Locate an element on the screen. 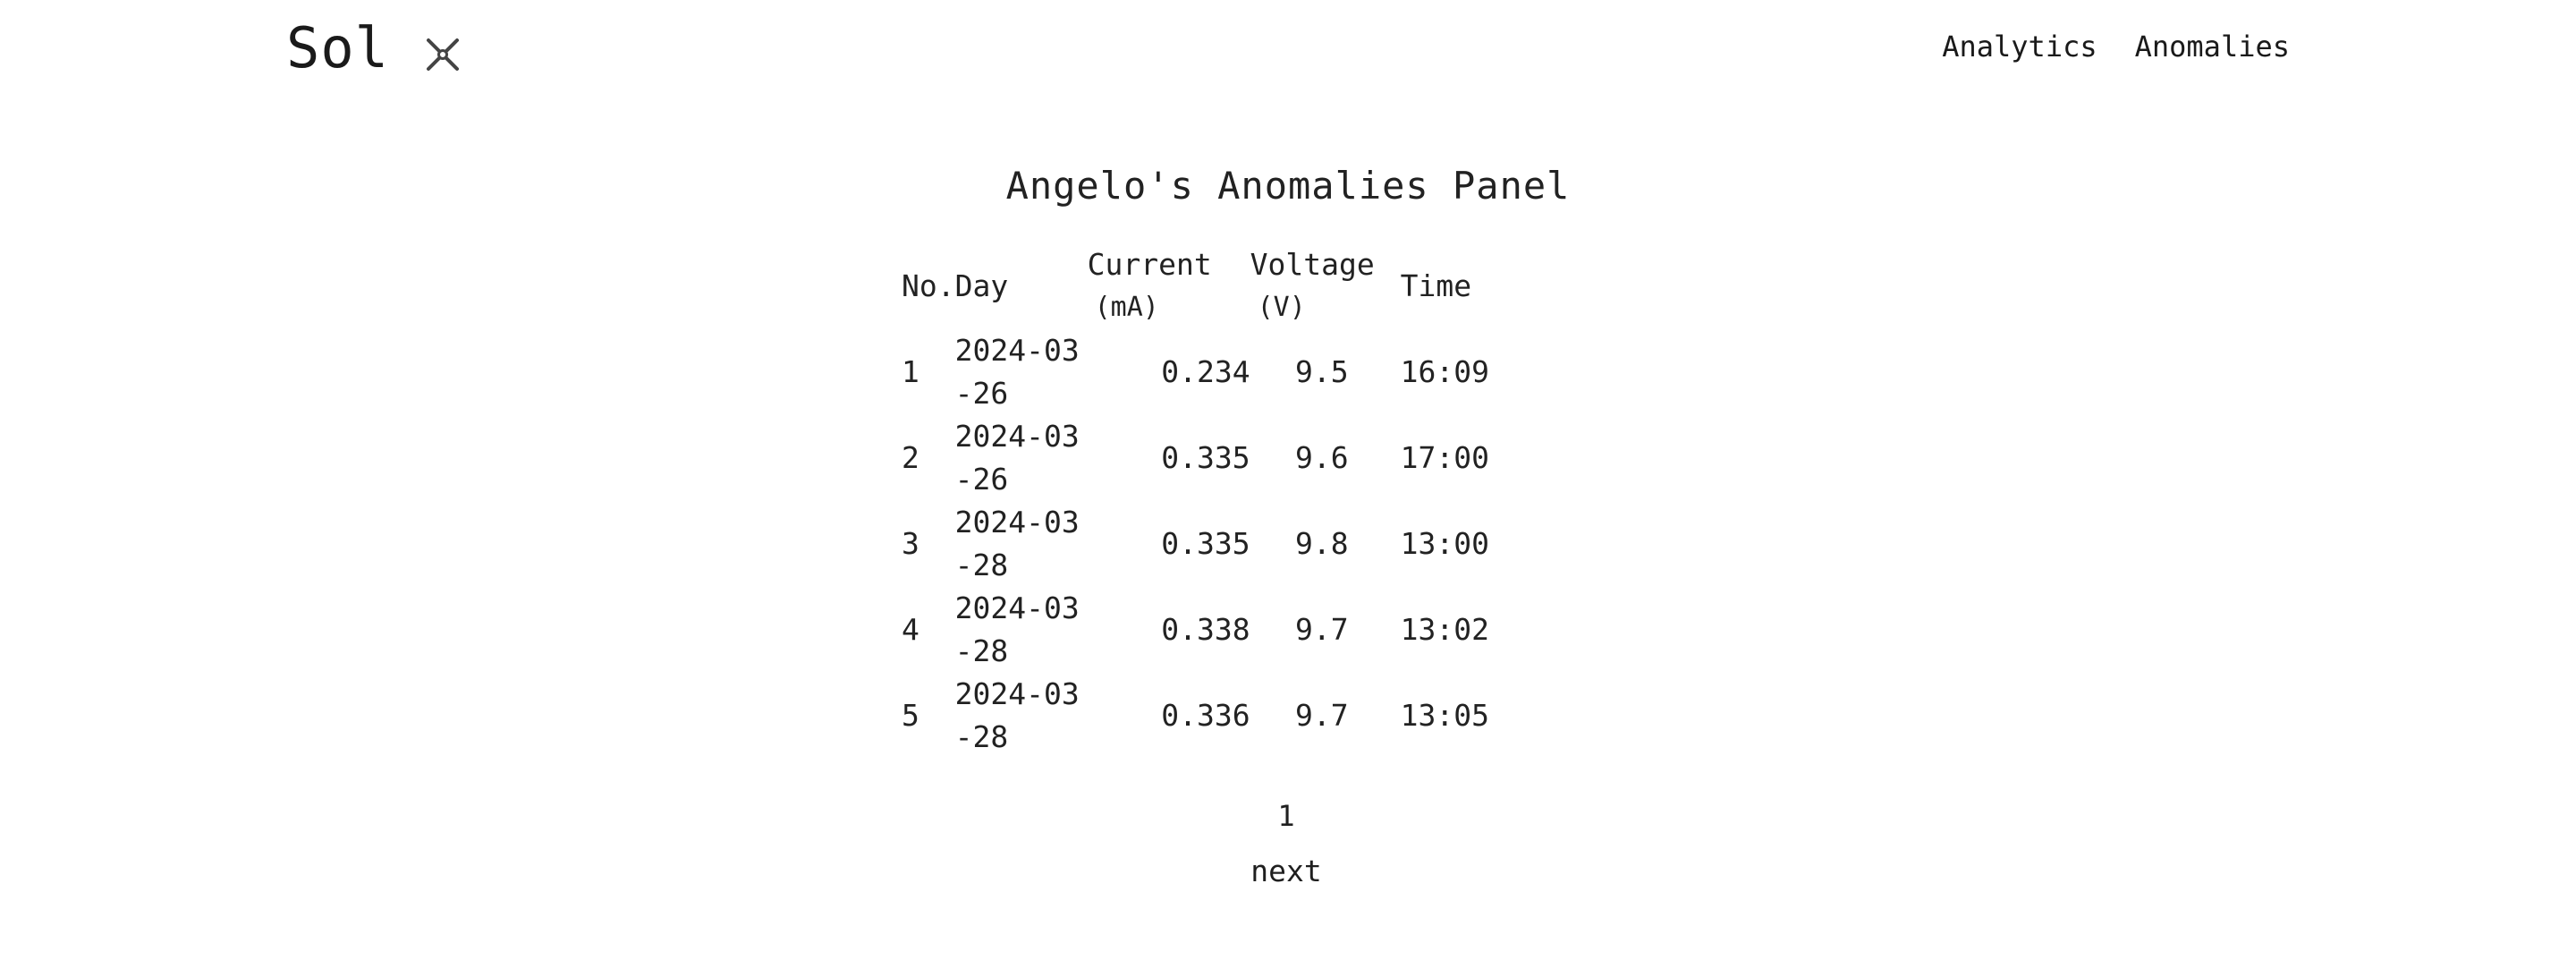 The height and width of the screenshot is (977, 2576). cell-current: 0.338 is located at coordinates (1205, 629).